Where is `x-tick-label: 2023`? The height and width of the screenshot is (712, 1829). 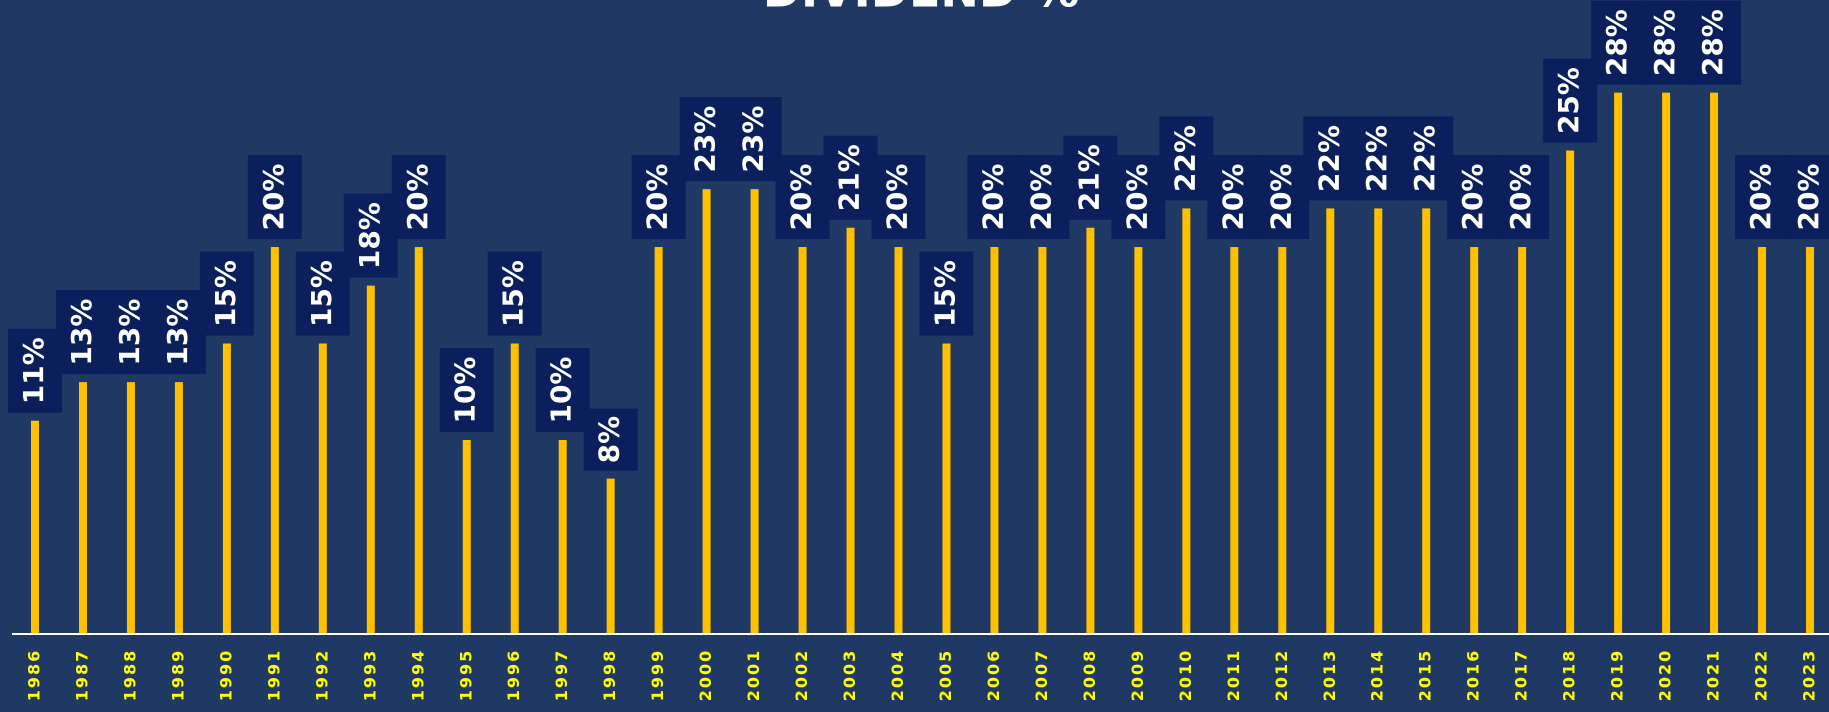
x-tick-label: 2023 is located at coordinates (1809, 675).